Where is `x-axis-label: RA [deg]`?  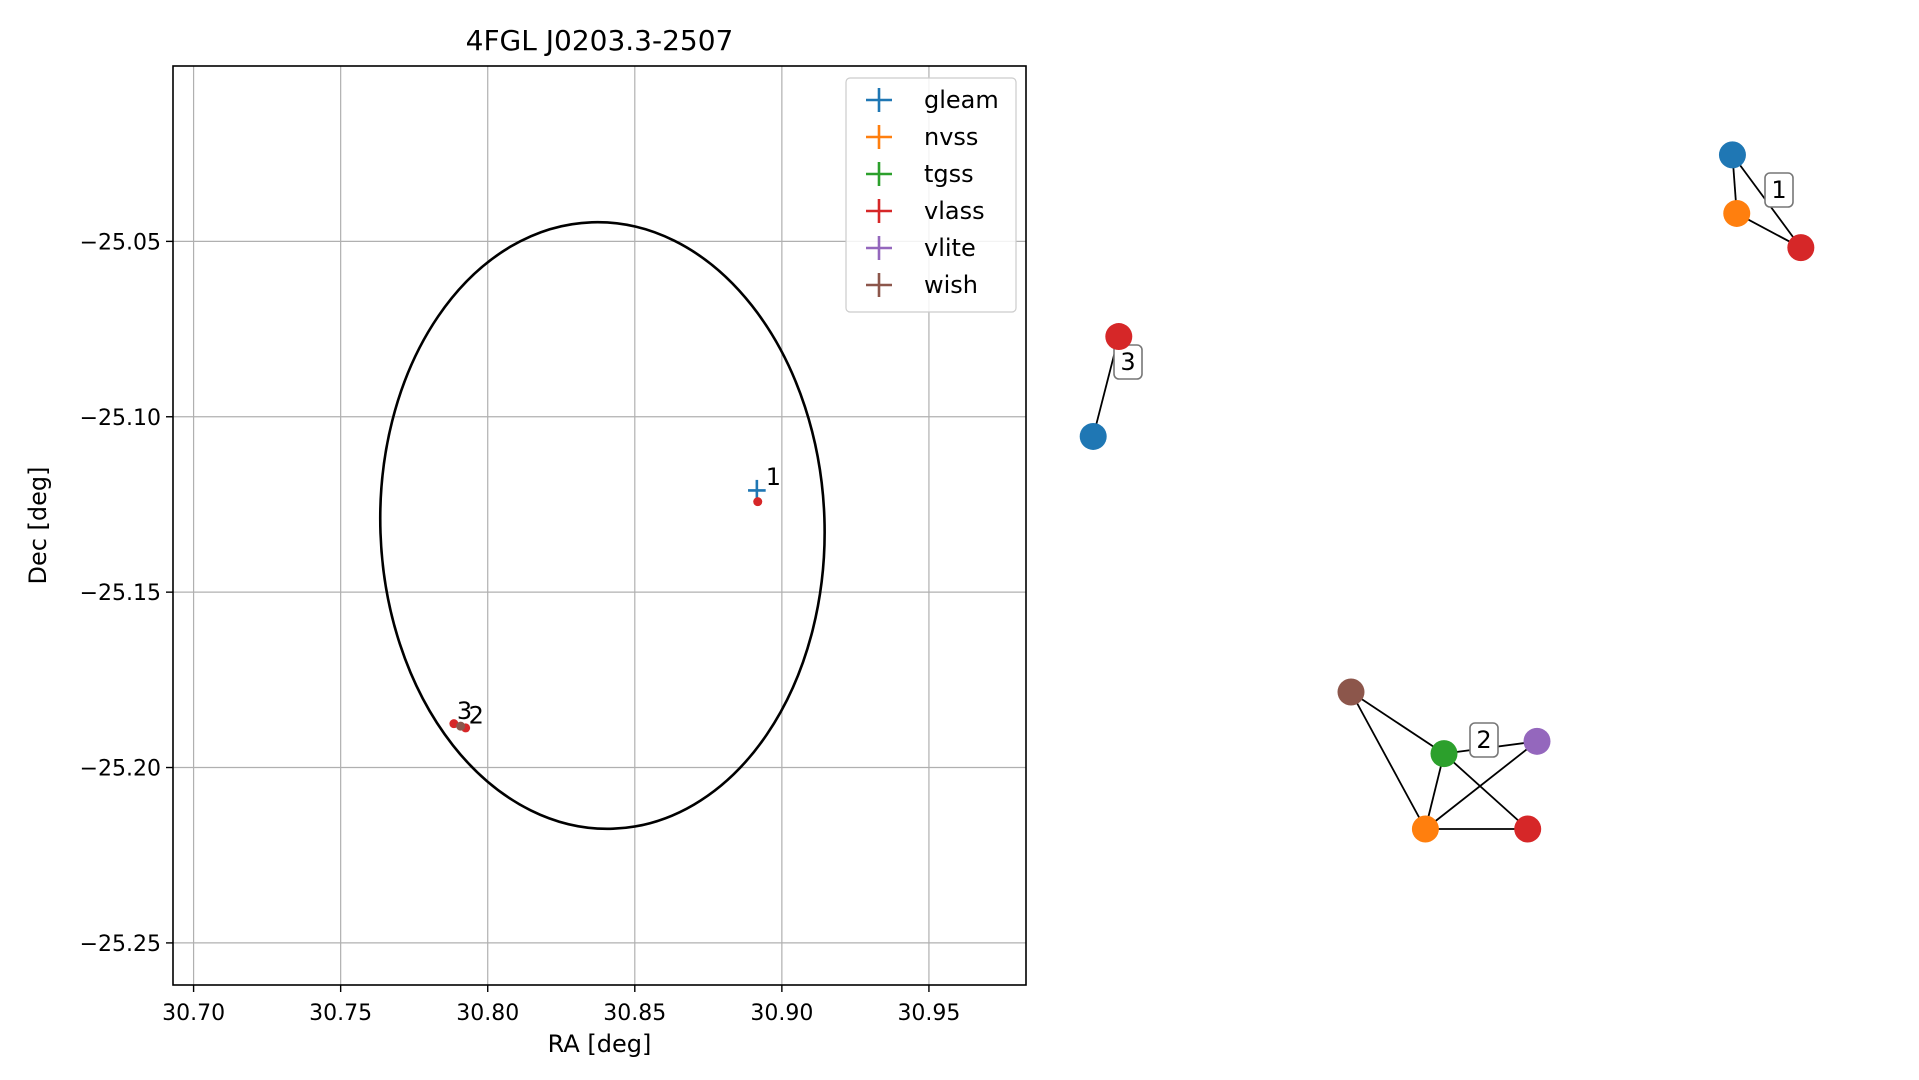 x-axis-label: RA [deg] is located at coordinates (600, 1044).